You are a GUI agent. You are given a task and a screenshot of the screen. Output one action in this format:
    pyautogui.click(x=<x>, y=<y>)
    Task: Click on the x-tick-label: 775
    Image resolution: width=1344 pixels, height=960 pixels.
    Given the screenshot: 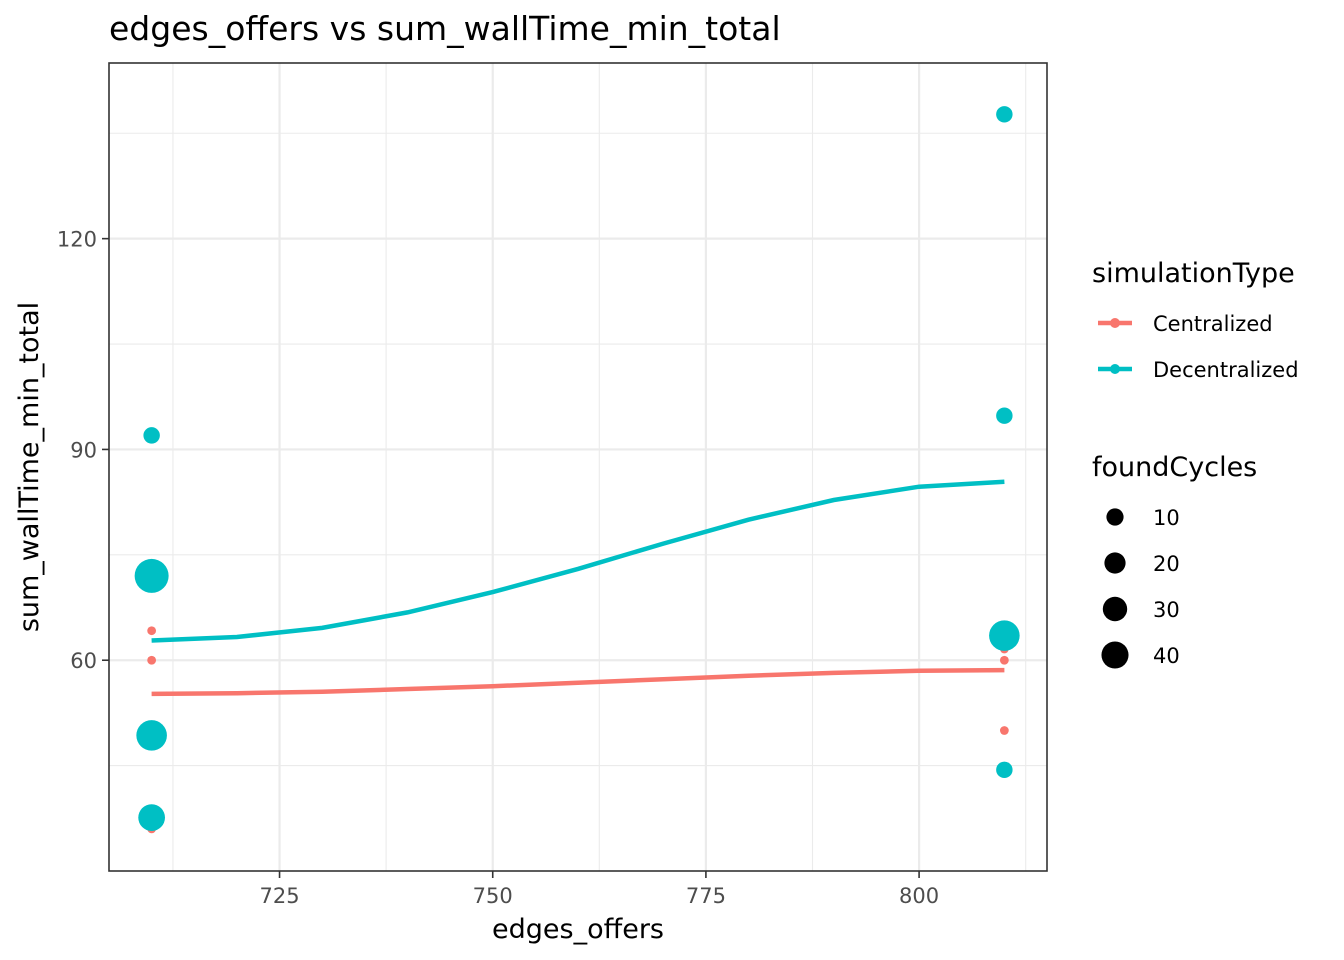 What is the action you would take?
    pyautogui.click(x=706, y=896)
    